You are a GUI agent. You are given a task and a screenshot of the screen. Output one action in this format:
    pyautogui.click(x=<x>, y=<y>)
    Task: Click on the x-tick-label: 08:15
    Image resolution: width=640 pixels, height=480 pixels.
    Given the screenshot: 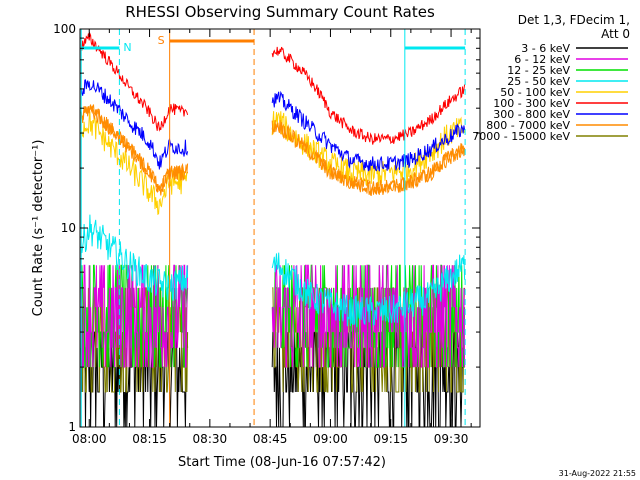 What is the action you would take?
    pyautogui.click(x=149, y=439)
    